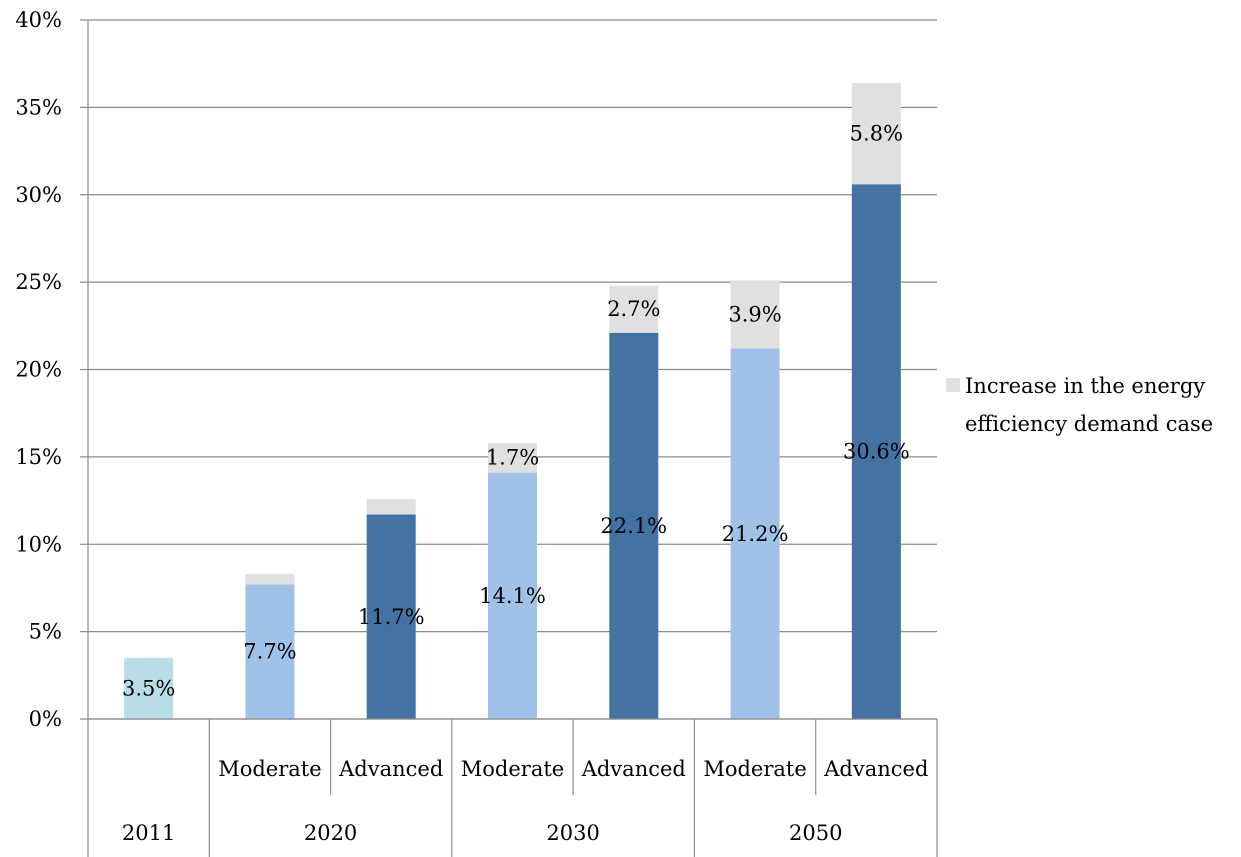  What do you see at coordinates (1085, 386) in the screenshot?
I see `legend-label-line-1: Increase in the energy` at bounding box center [1085, 386].